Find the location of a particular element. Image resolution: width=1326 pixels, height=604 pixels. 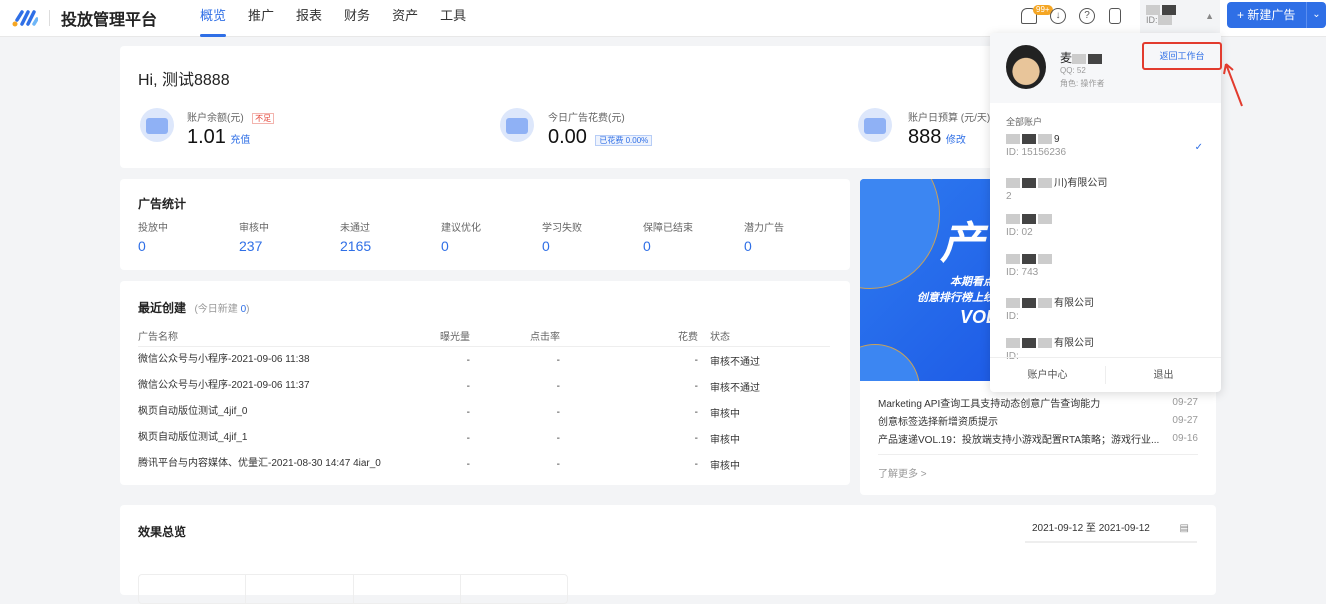

stat-item: 审核中 237 is located at coordinates (254, 236).